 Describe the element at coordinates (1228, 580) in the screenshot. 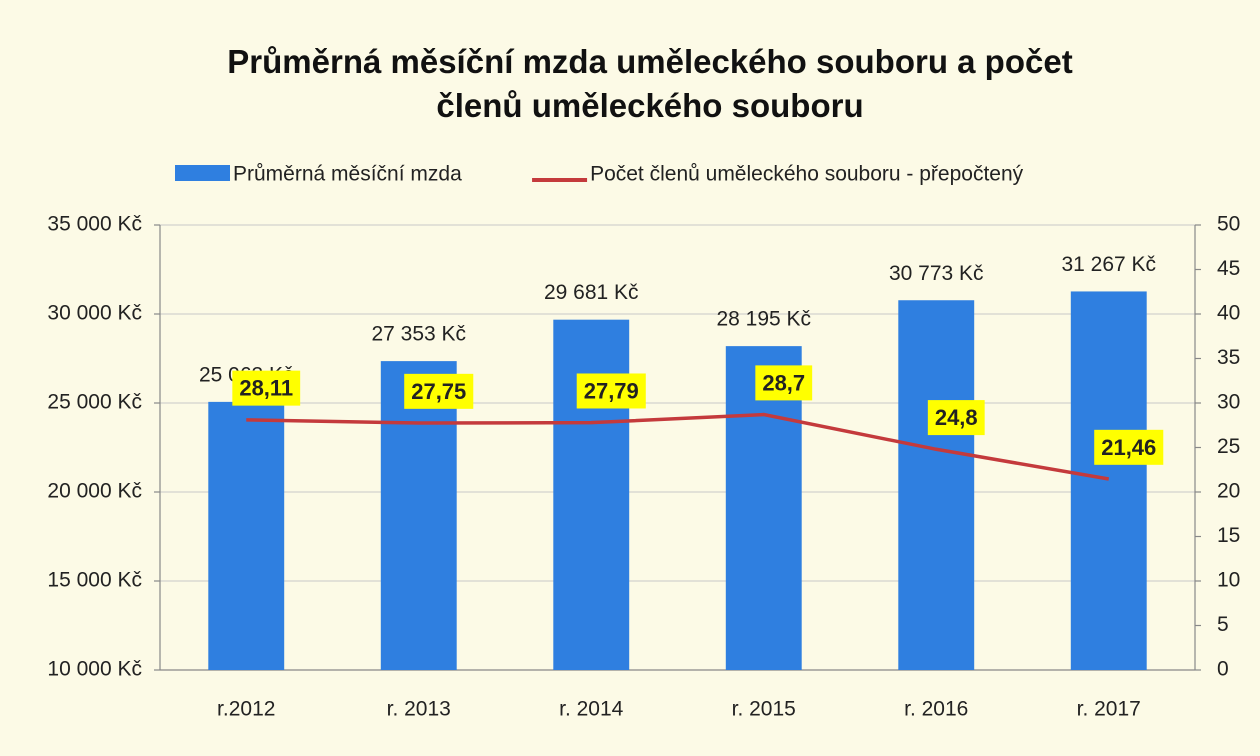

I see `y2-tick-label: 10` at that location.